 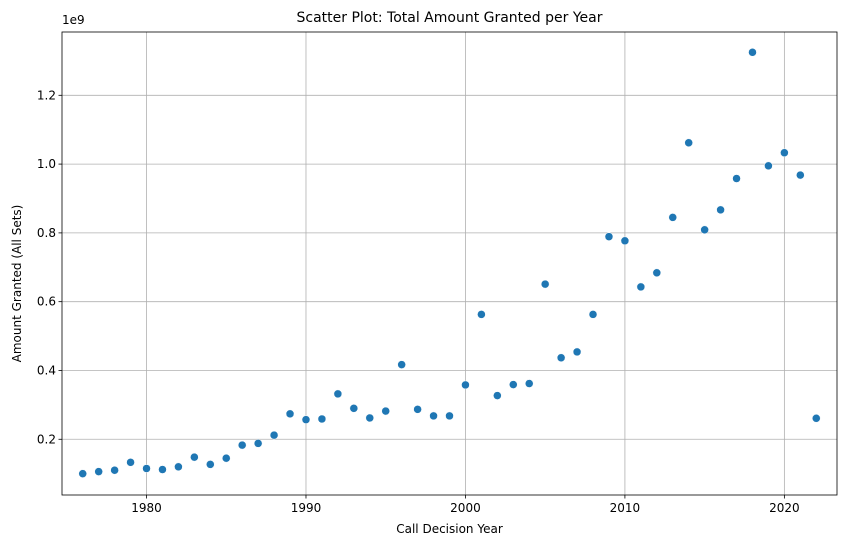 What do you see at coordinates (17, 284) in the screenshot?
I see `y-axis-label: Amount Granted (All Sets)` at bounding box center [17, 284].